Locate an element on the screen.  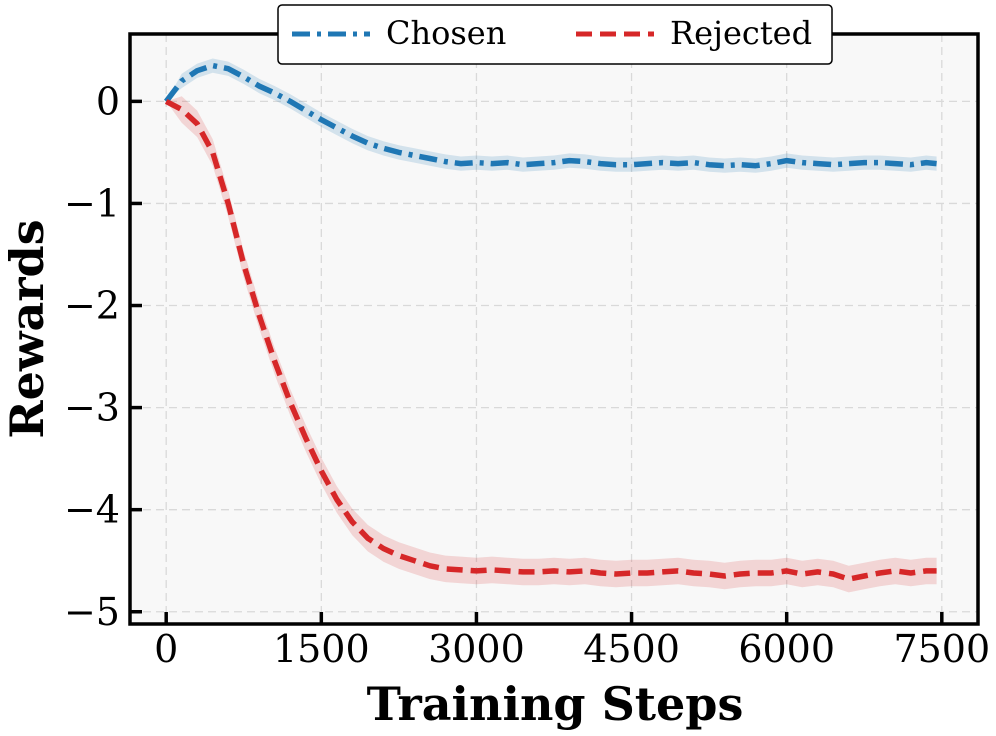
x-tick-label: 3000 is located at coordinates (476, 649).